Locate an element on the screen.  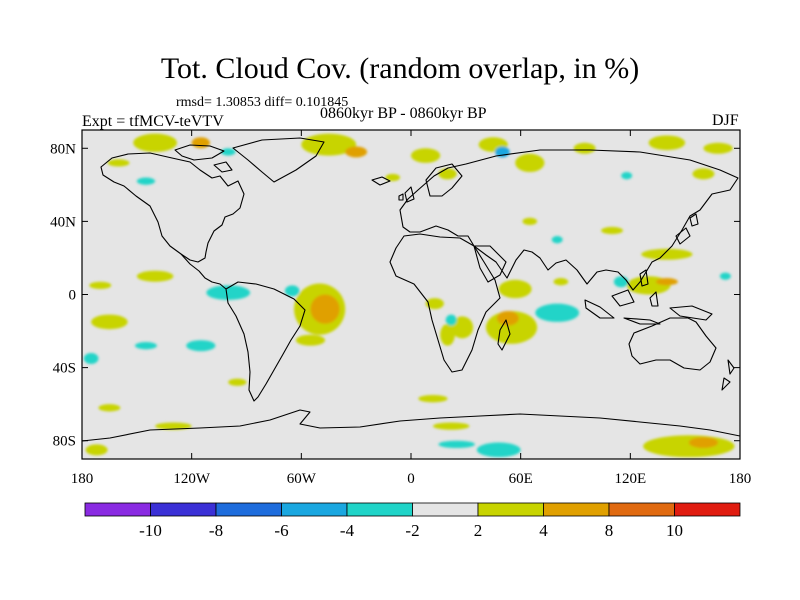
colorbar-label-3: -4 is located at coordinates (347, 530).